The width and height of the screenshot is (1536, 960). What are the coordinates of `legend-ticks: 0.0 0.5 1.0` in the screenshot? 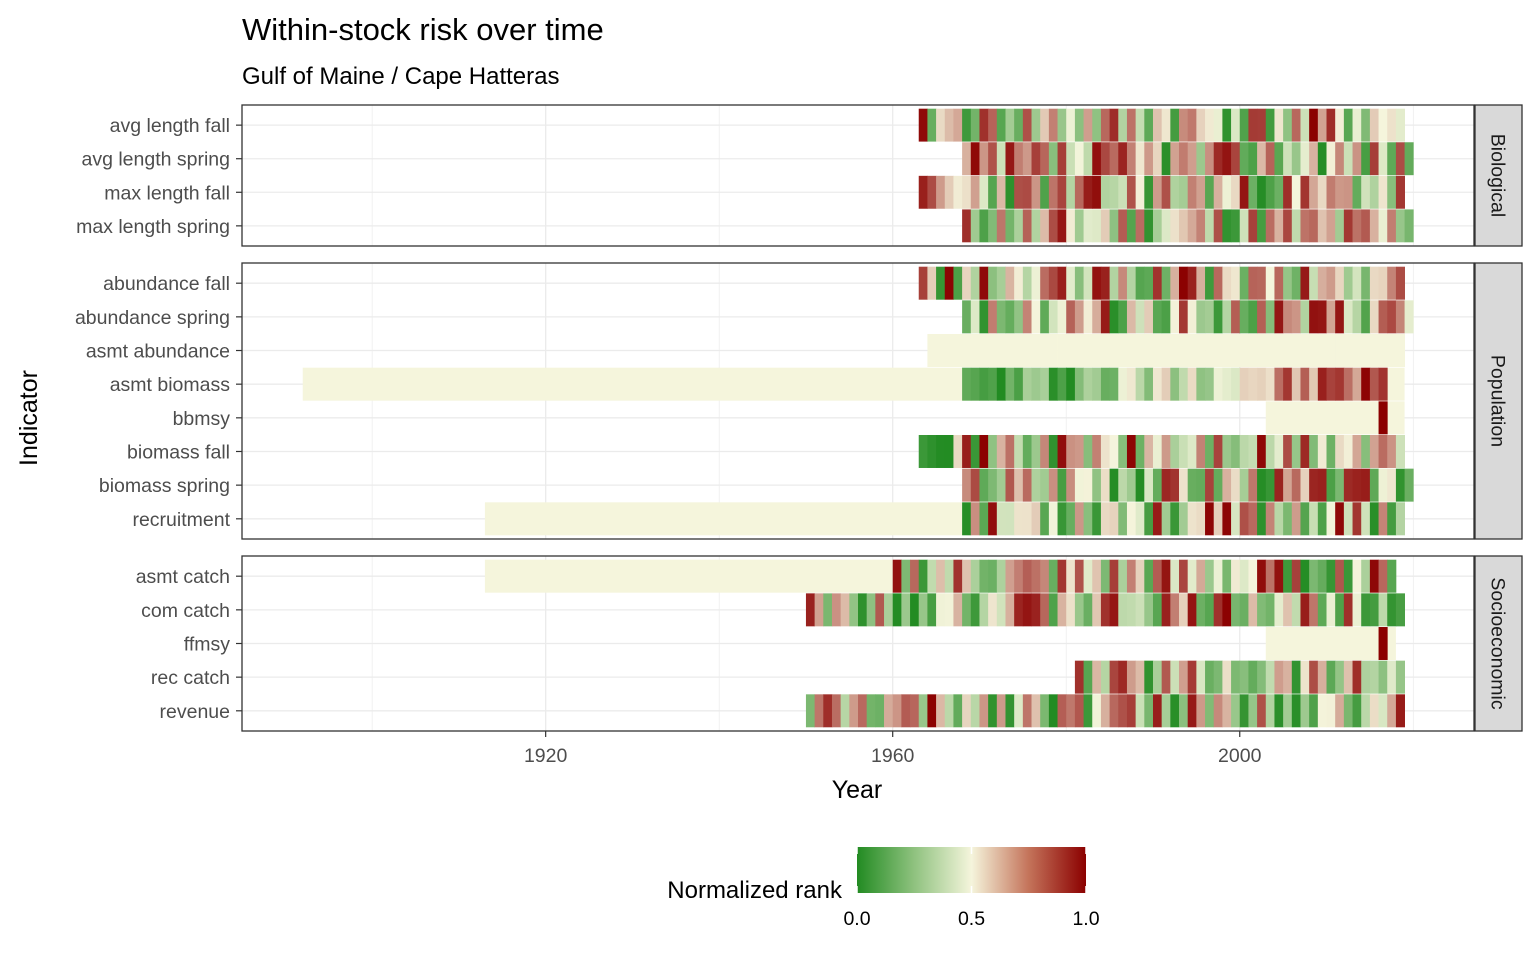 It's located at (971, 888).